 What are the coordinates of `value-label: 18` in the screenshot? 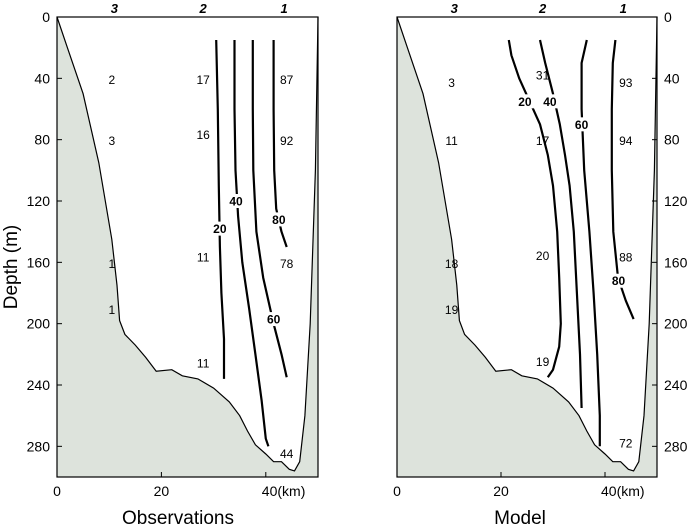 It's located at (452, 264).